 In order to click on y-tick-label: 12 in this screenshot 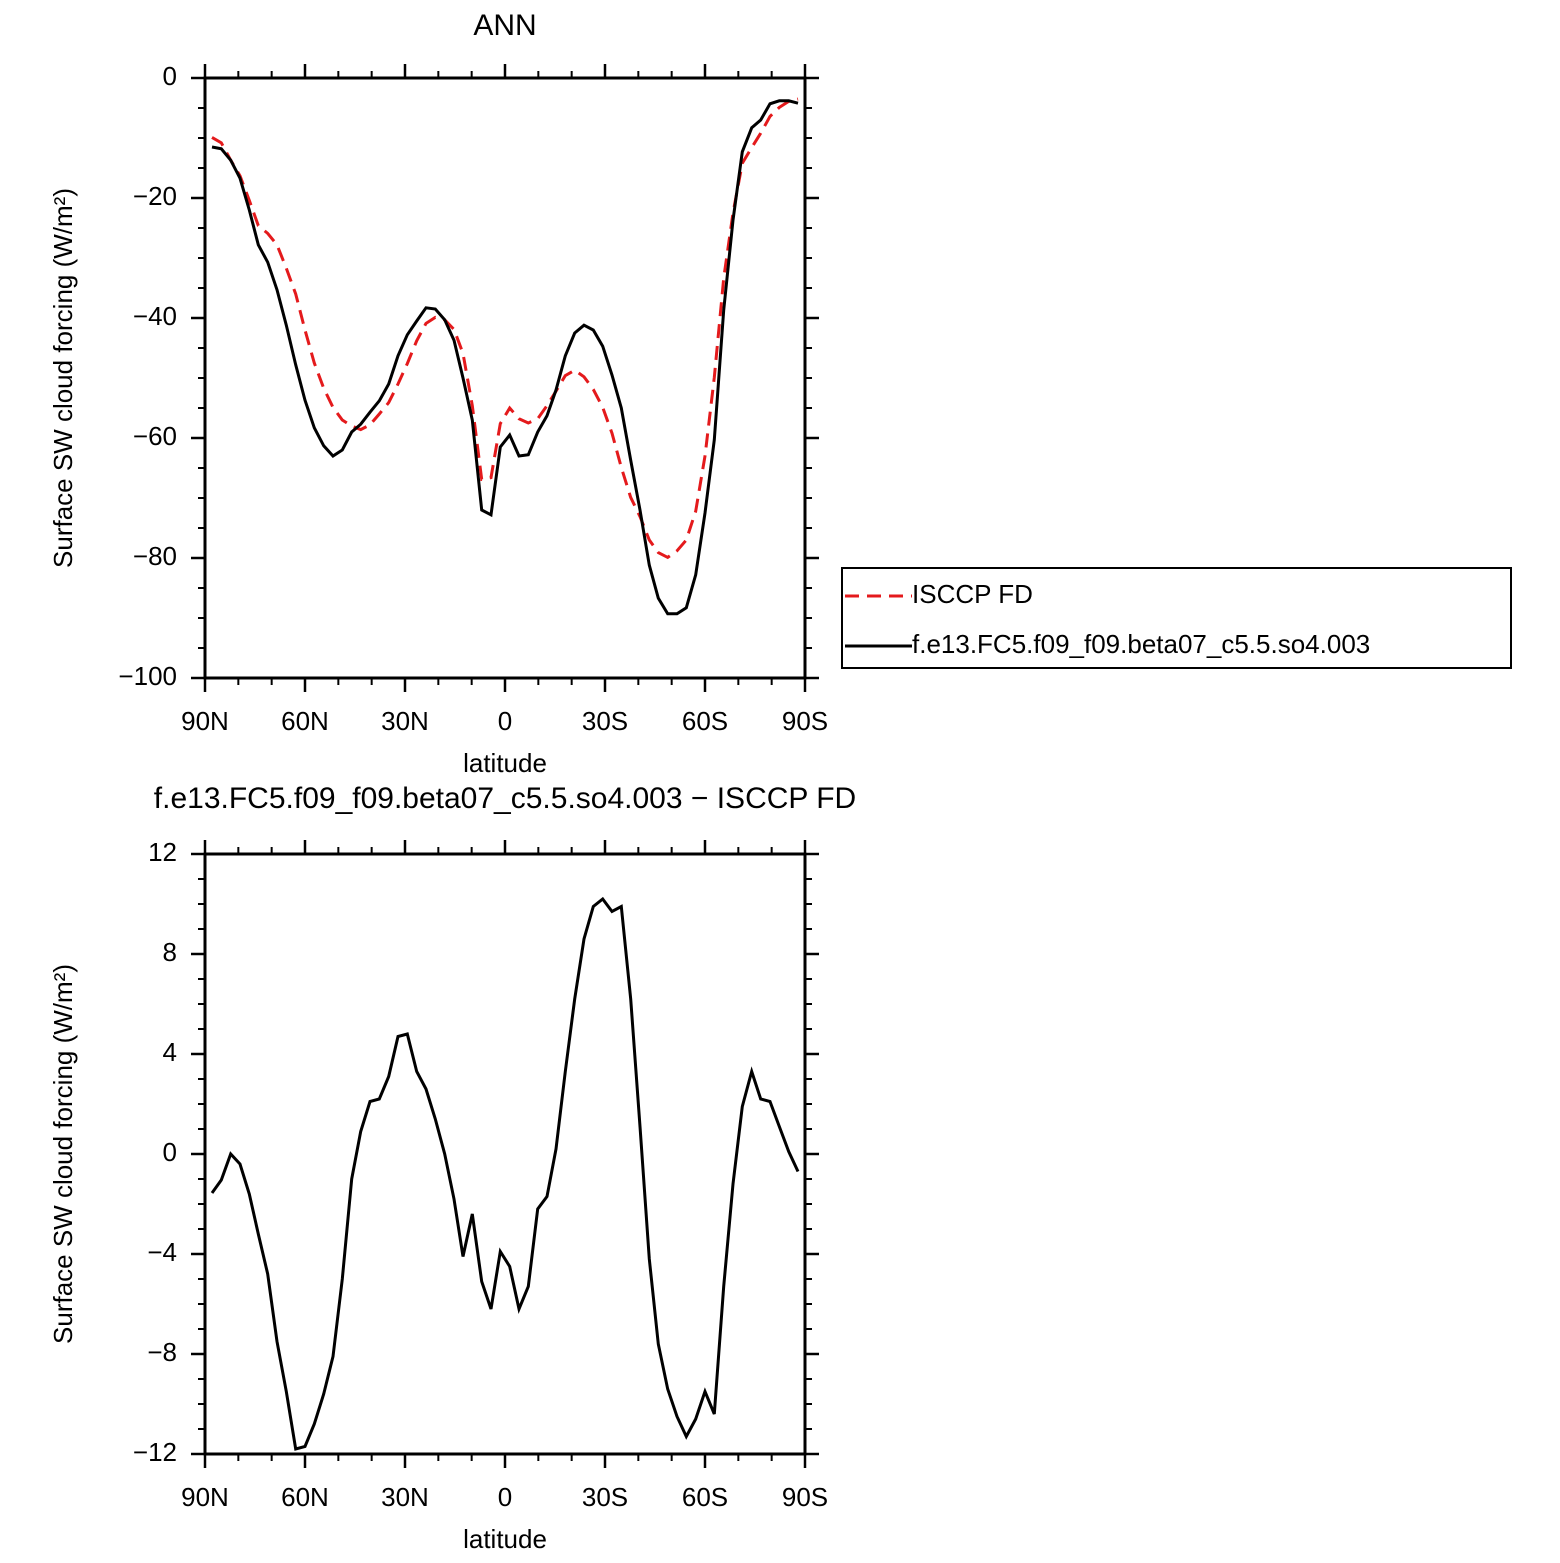, I will do `click(162, 852)`.